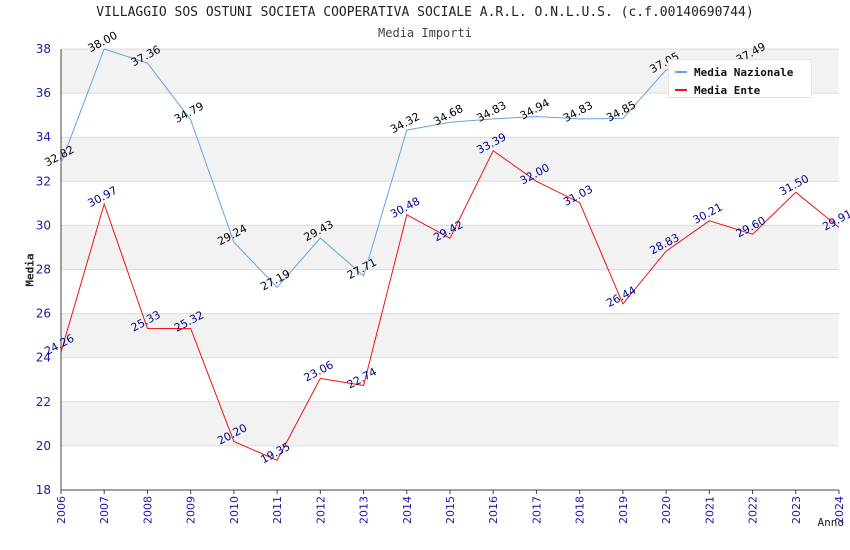 The height and width of the screenshot is (550, 850). Describe the element at coordinates (753, 510) in the screenshot. I see `x-tick-label: 2022` at that location.